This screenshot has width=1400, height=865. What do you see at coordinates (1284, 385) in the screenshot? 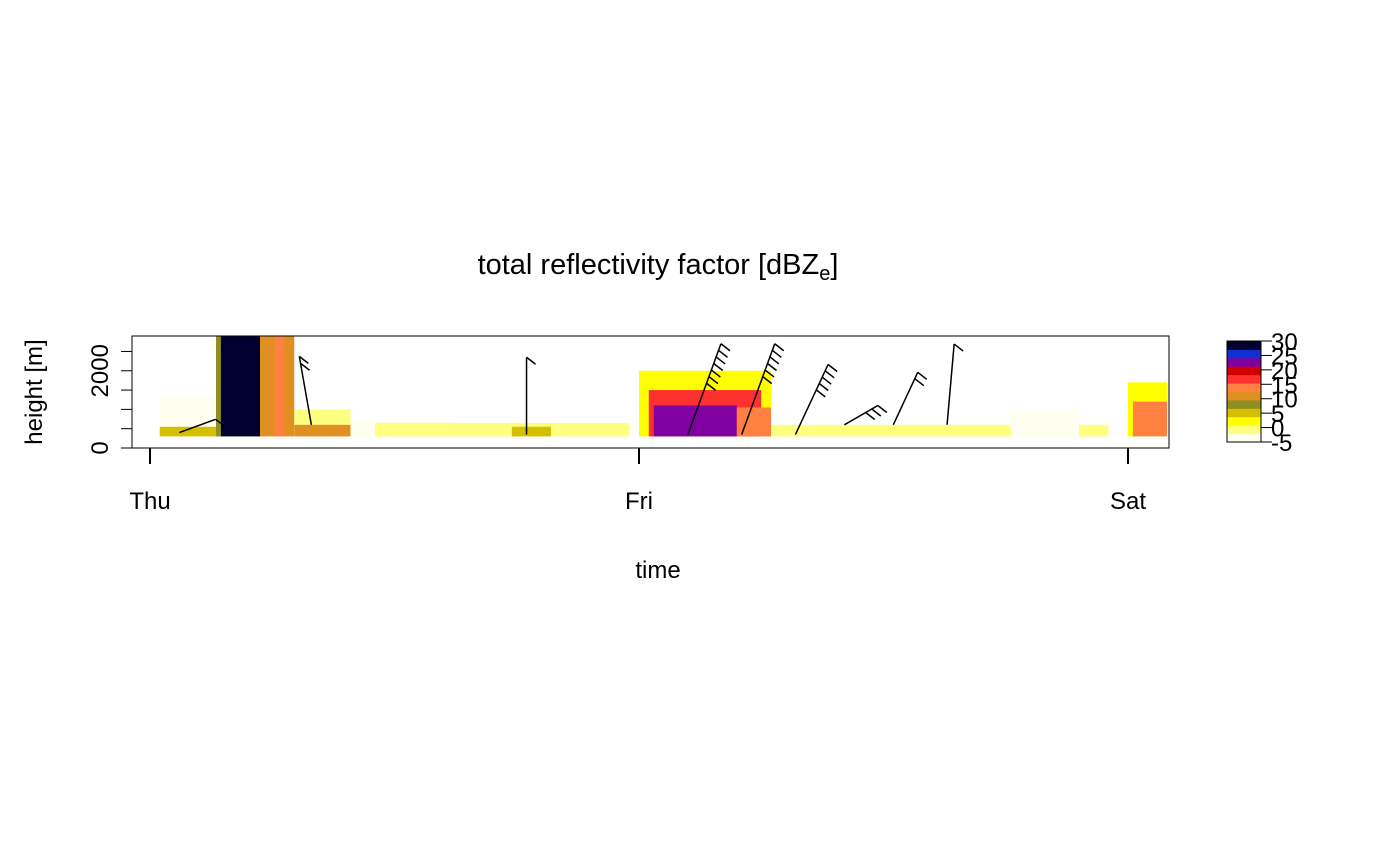
I see `colorbar-tick-label: 15` at bounding box center [1284, 385].